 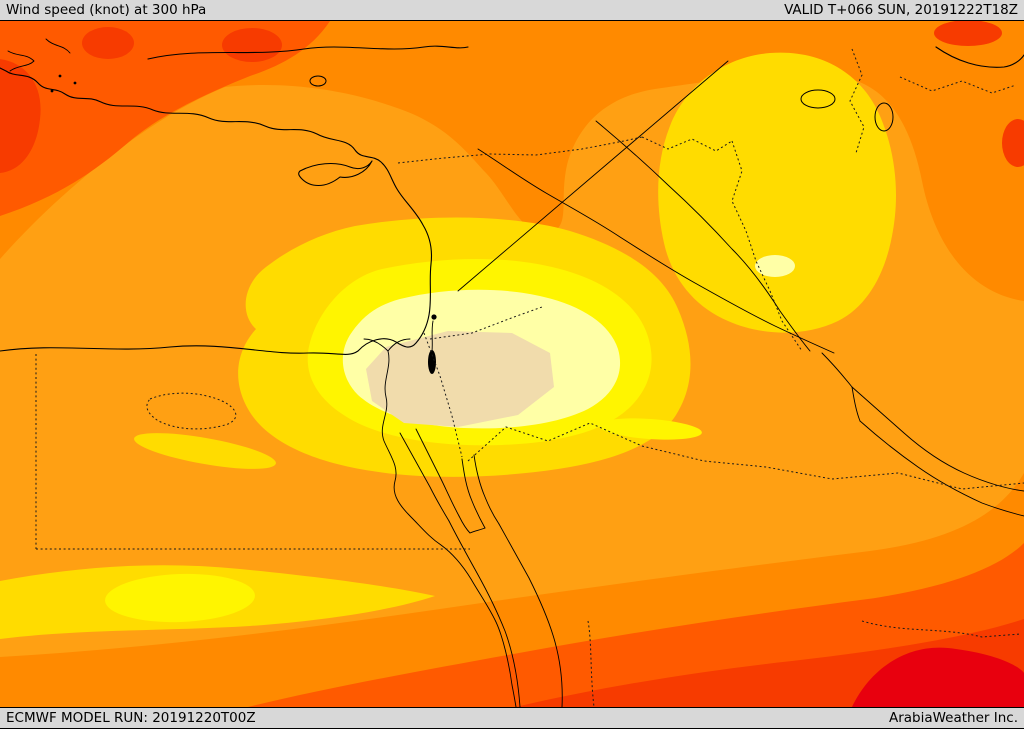 I want to click on border-syria-jordan, so click(x=486, y=323).